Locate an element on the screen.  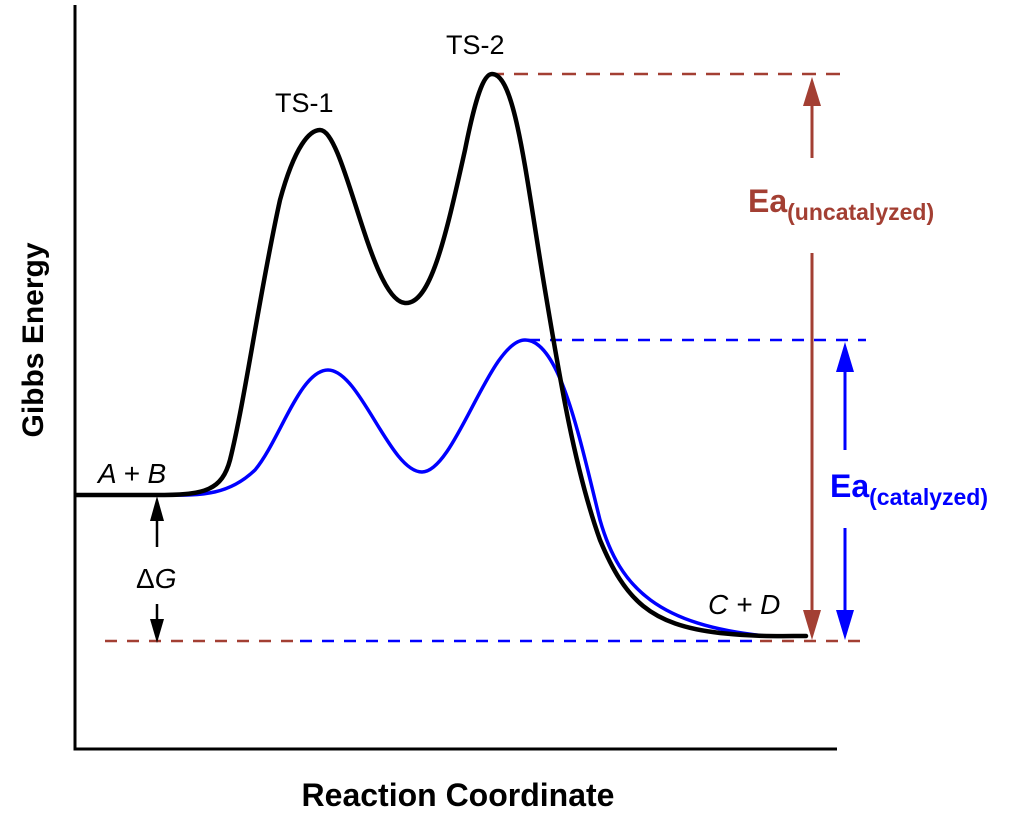
ea-uncatalyzed-arrowhead-up is located at coordinates (812, 91).